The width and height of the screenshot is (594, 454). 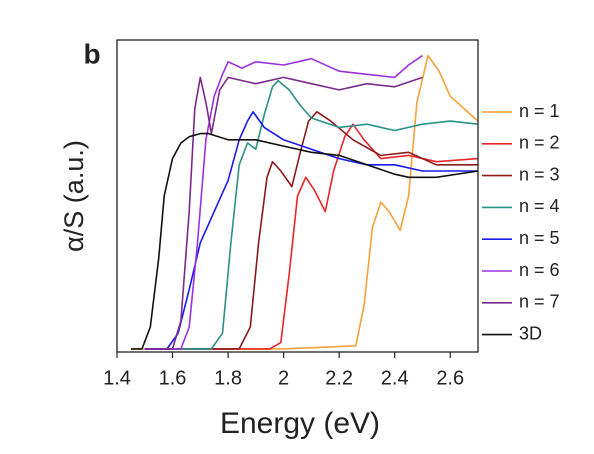 I want to click on panel-label: b, so click(x=91, y=53).